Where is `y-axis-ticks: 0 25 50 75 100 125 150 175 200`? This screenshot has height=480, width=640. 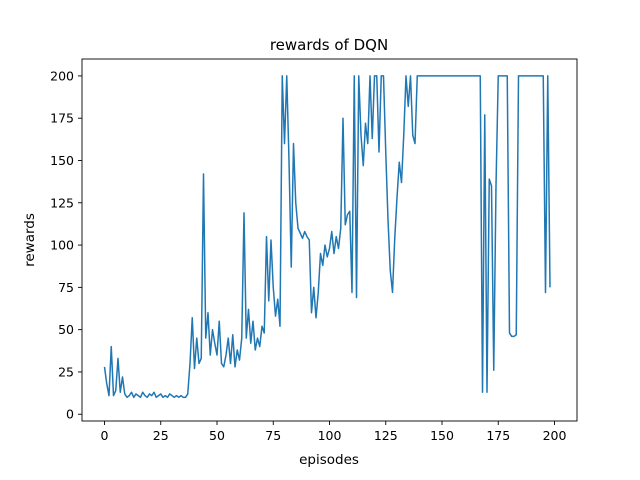 y-axis-ticks: 0 25 50 75 100 125 150 175 200 is located at coordinates (66, 245).